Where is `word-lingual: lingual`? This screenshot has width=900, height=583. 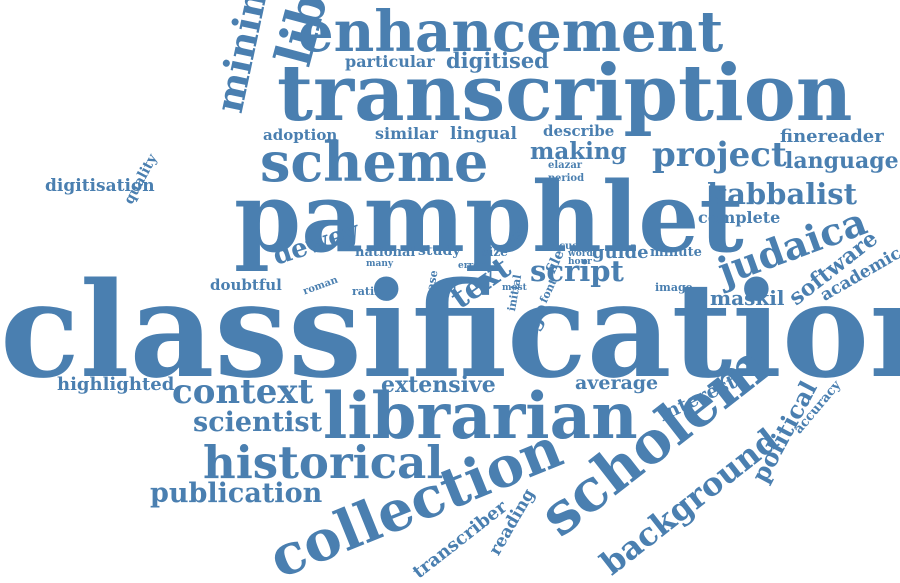
word-lingual: lingual is located at coordinates (483, 134).